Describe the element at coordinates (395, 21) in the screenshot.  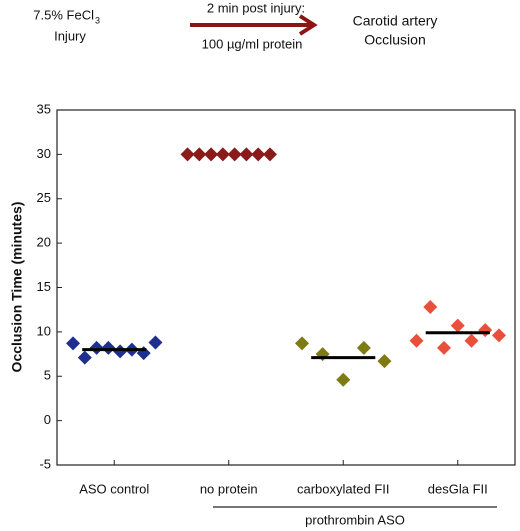
I see `step2: Carotid artery` at that location.